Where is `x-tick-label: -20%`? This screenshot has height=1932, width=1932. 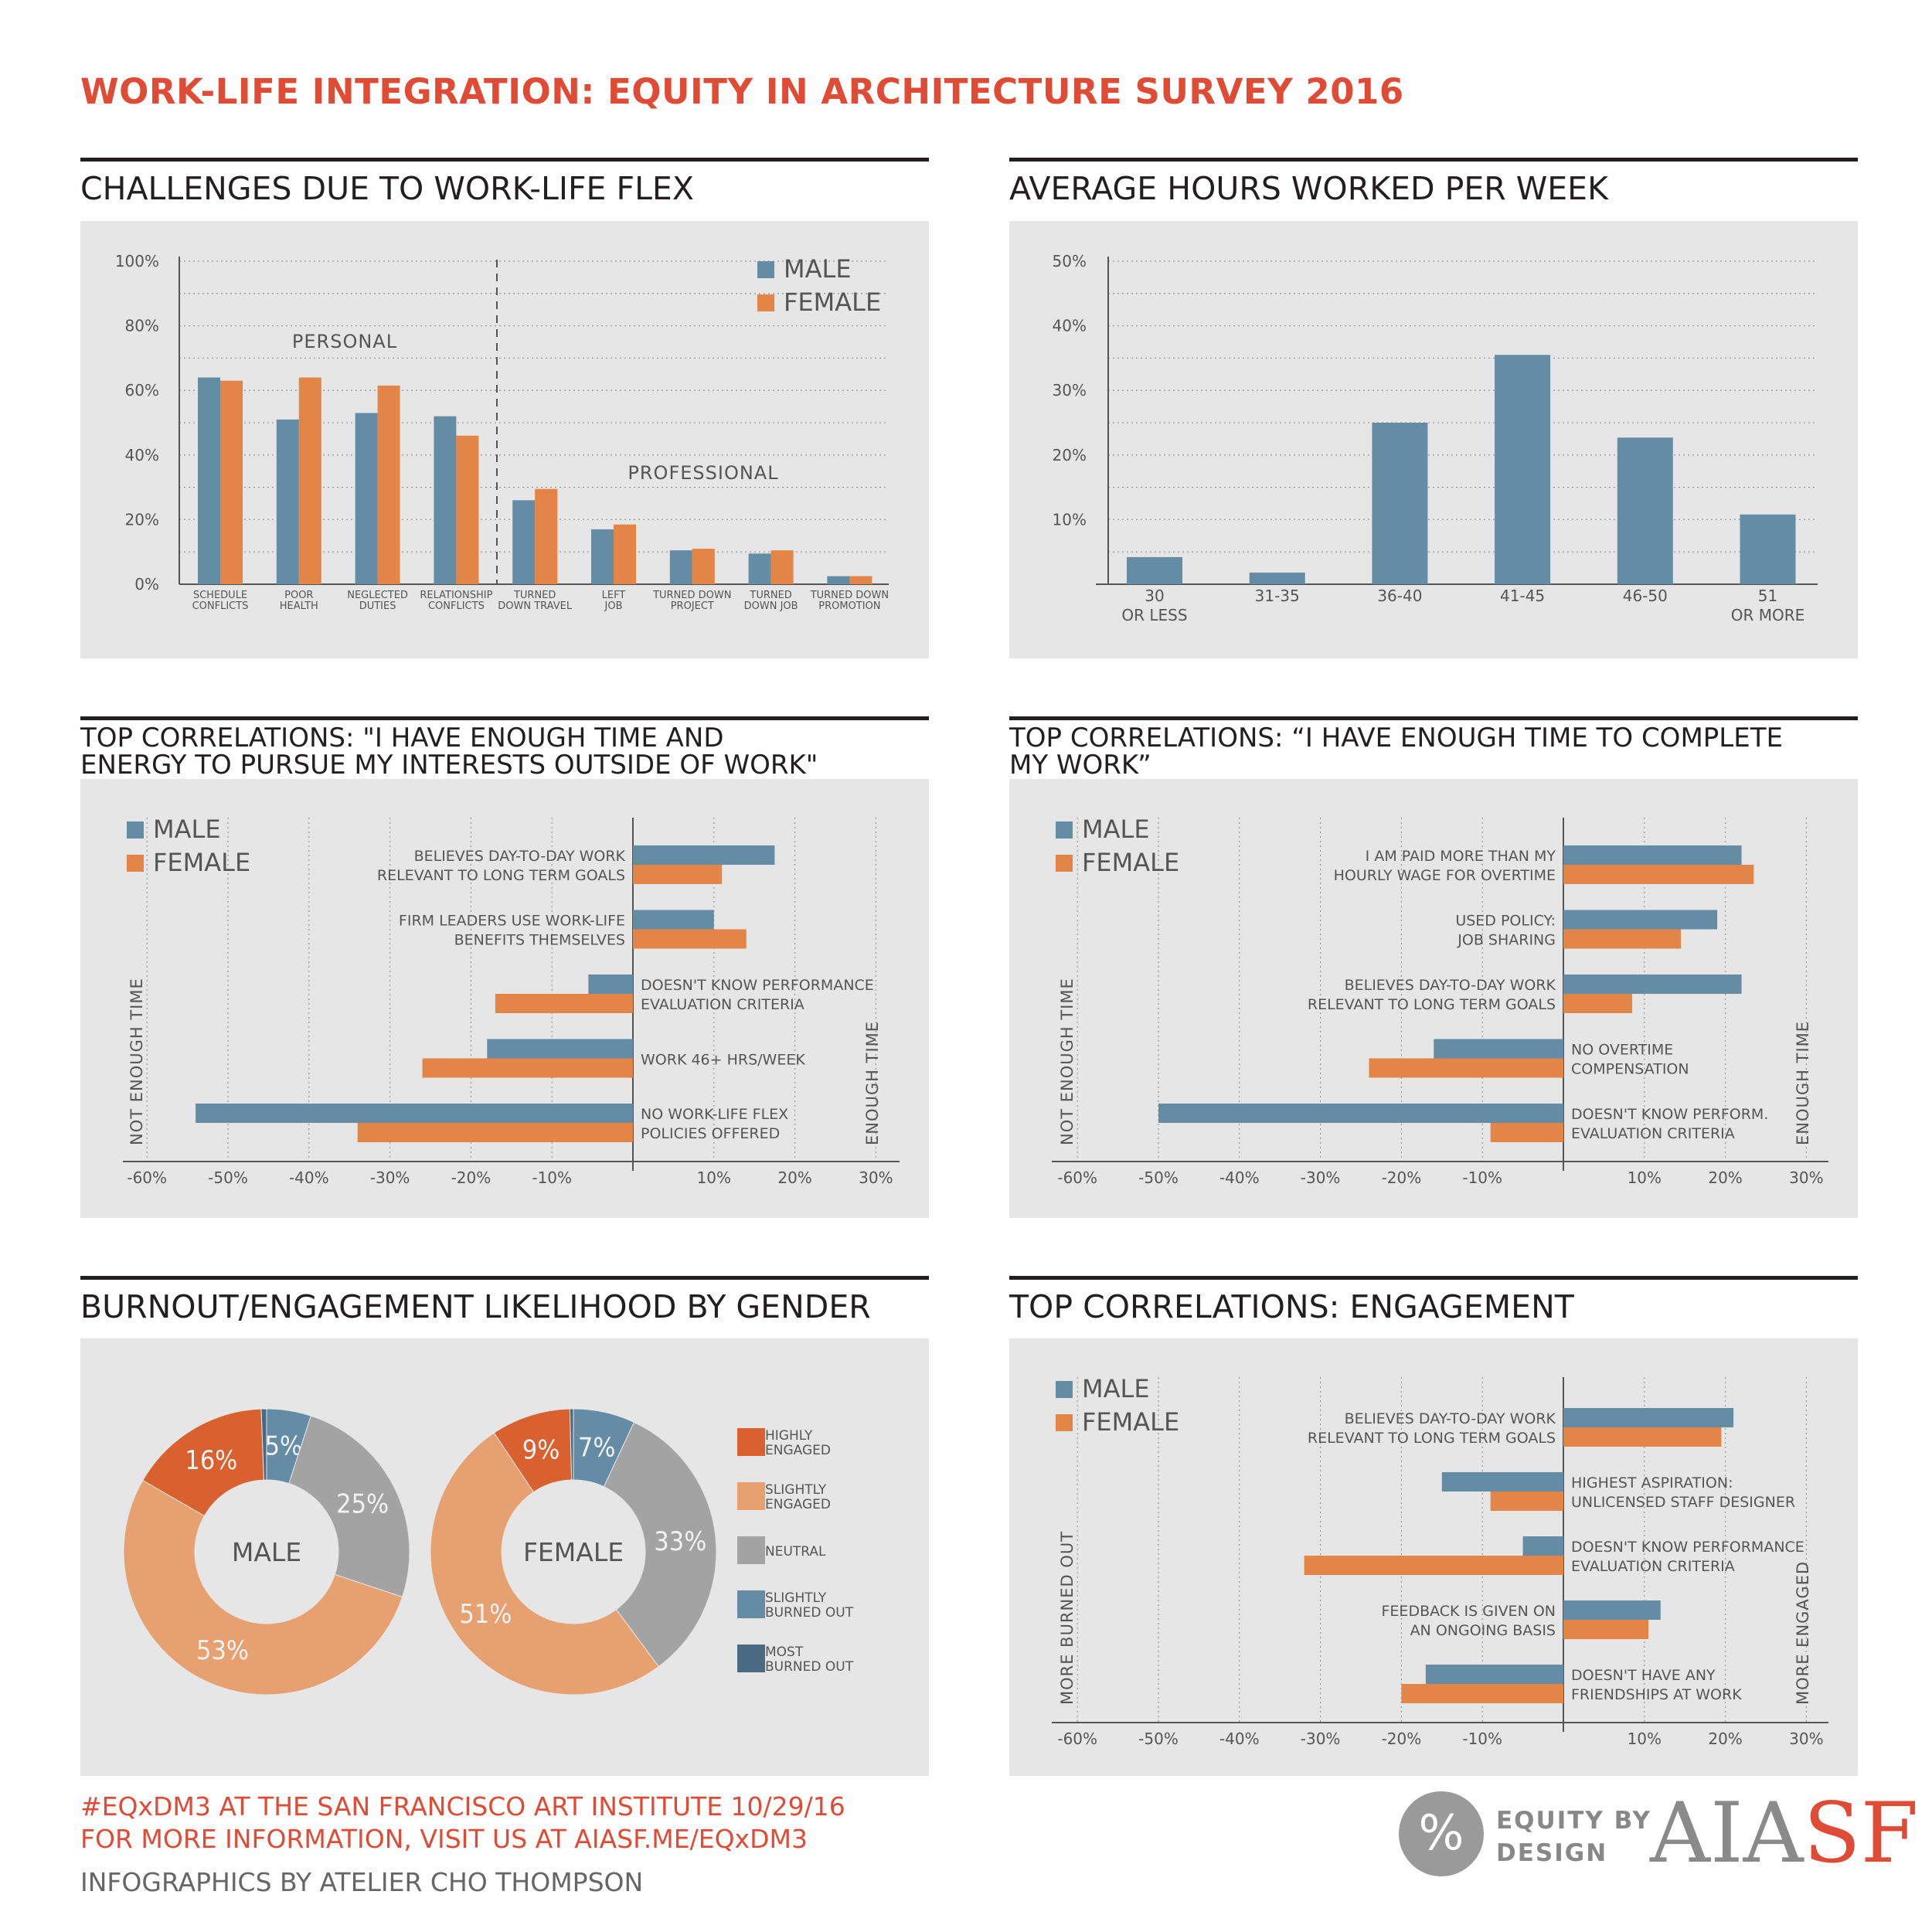 x-tick-label: -20% is located at coordinates (471, 1177).